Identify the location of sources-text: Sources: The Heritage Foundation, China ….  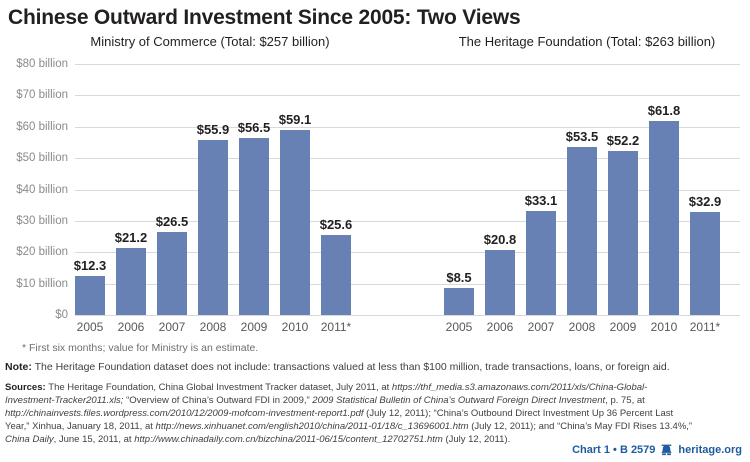
(373, 413).